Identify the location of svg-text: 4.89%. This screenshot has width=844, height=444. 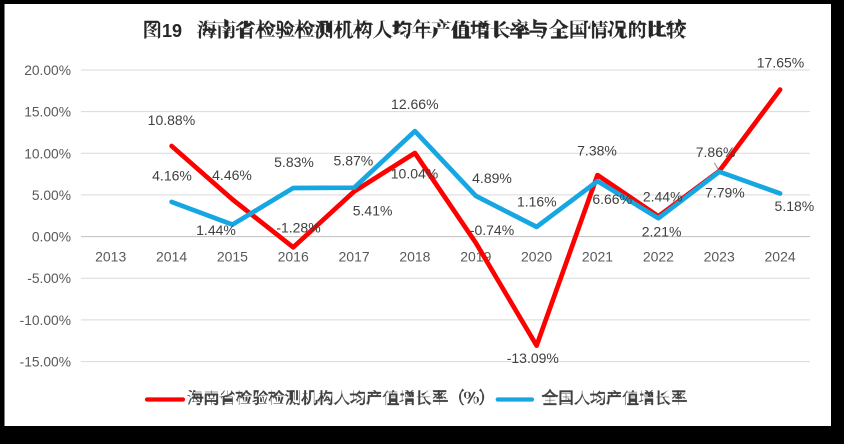
(492, 178).